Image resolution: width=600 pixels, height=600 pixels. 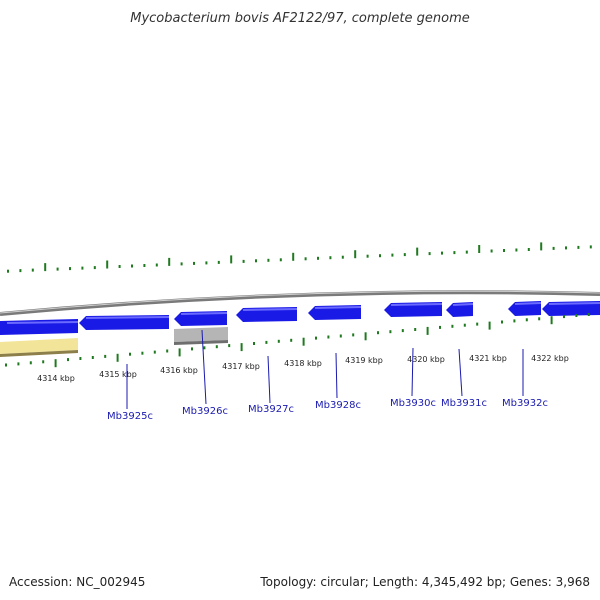 What do you see at coordinates (39, 346) in the screenshot?
I see `yellow-feature` at bounding box center [39, 346].